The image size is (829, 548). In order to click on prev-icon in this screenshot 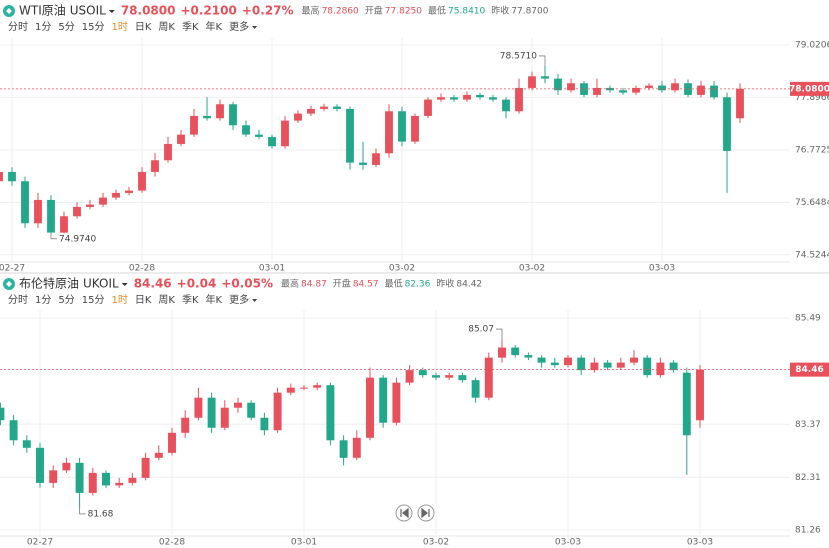, I will do `click(404, 513)`.